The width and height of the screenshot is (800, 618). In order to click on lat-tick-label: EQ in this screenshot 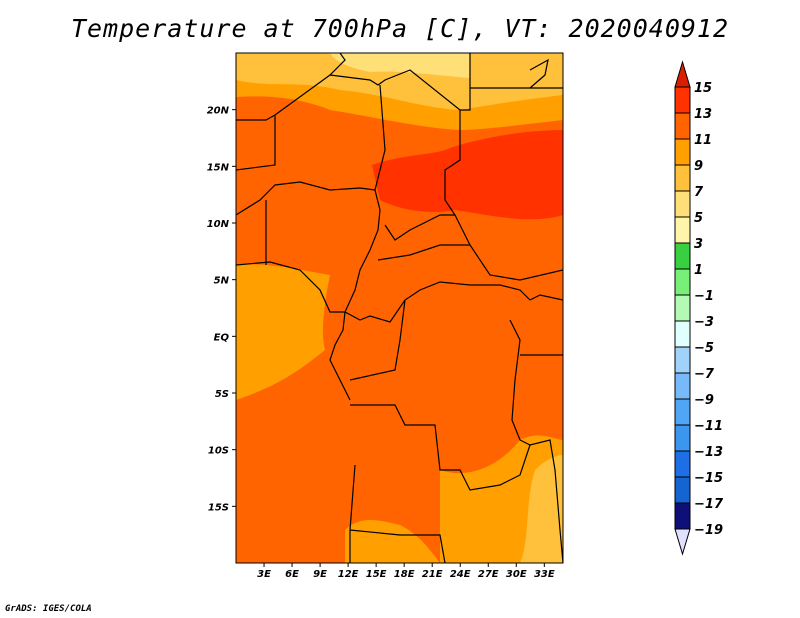, I will do `click(222, 337)`.